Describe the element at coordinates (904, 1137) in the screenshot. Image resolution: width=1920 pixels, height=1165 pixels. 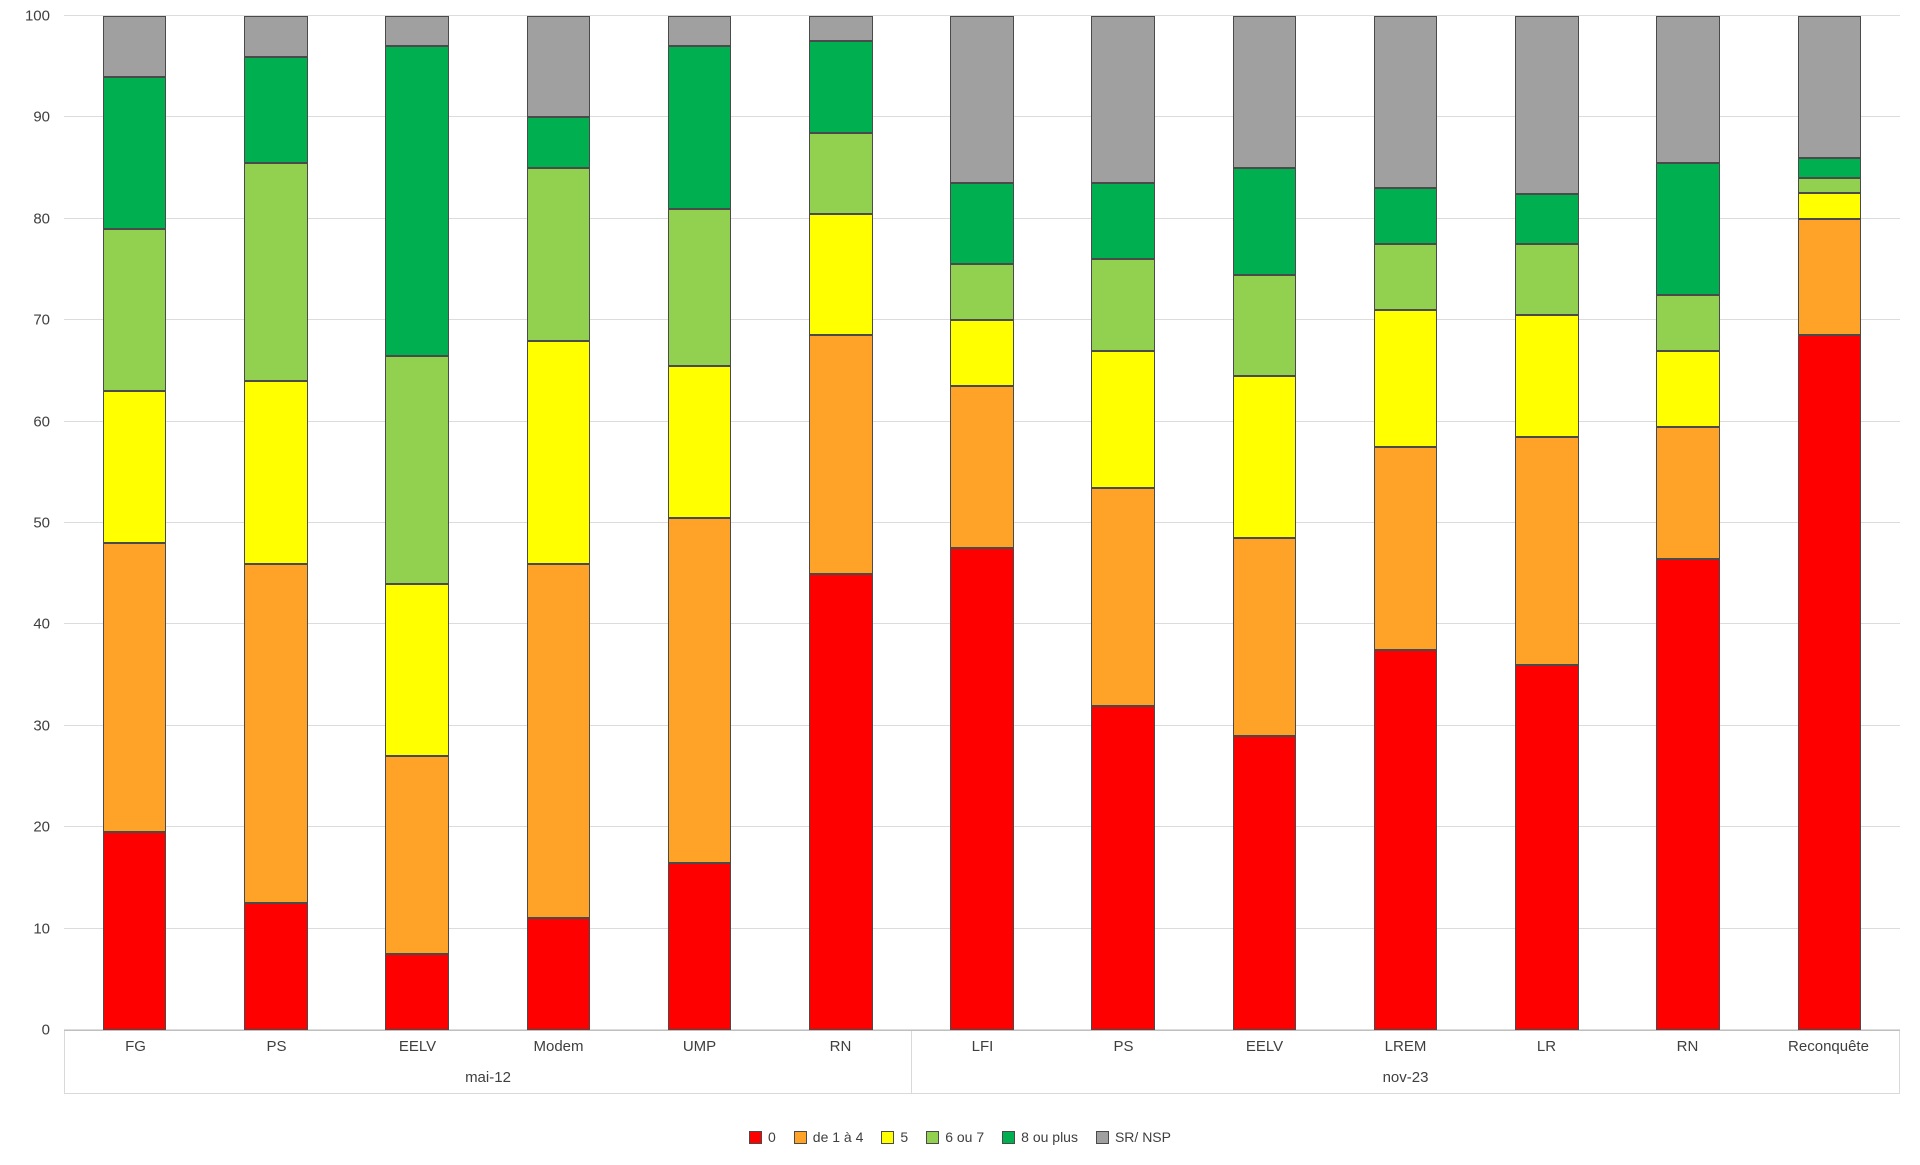
I see `legend-label: 5` at that location.